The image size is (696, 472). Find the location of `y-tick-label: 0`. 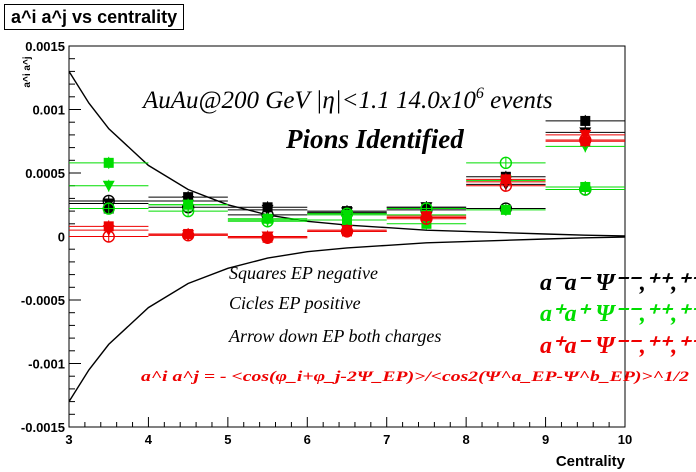

y-tick-label: 0 is located at coordinates (61, 237).